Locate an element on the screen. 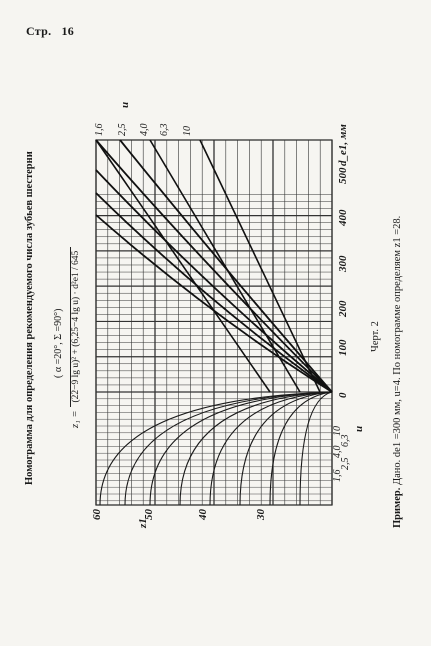  u-axis-title-top: u is located at coordinates (125, 105).